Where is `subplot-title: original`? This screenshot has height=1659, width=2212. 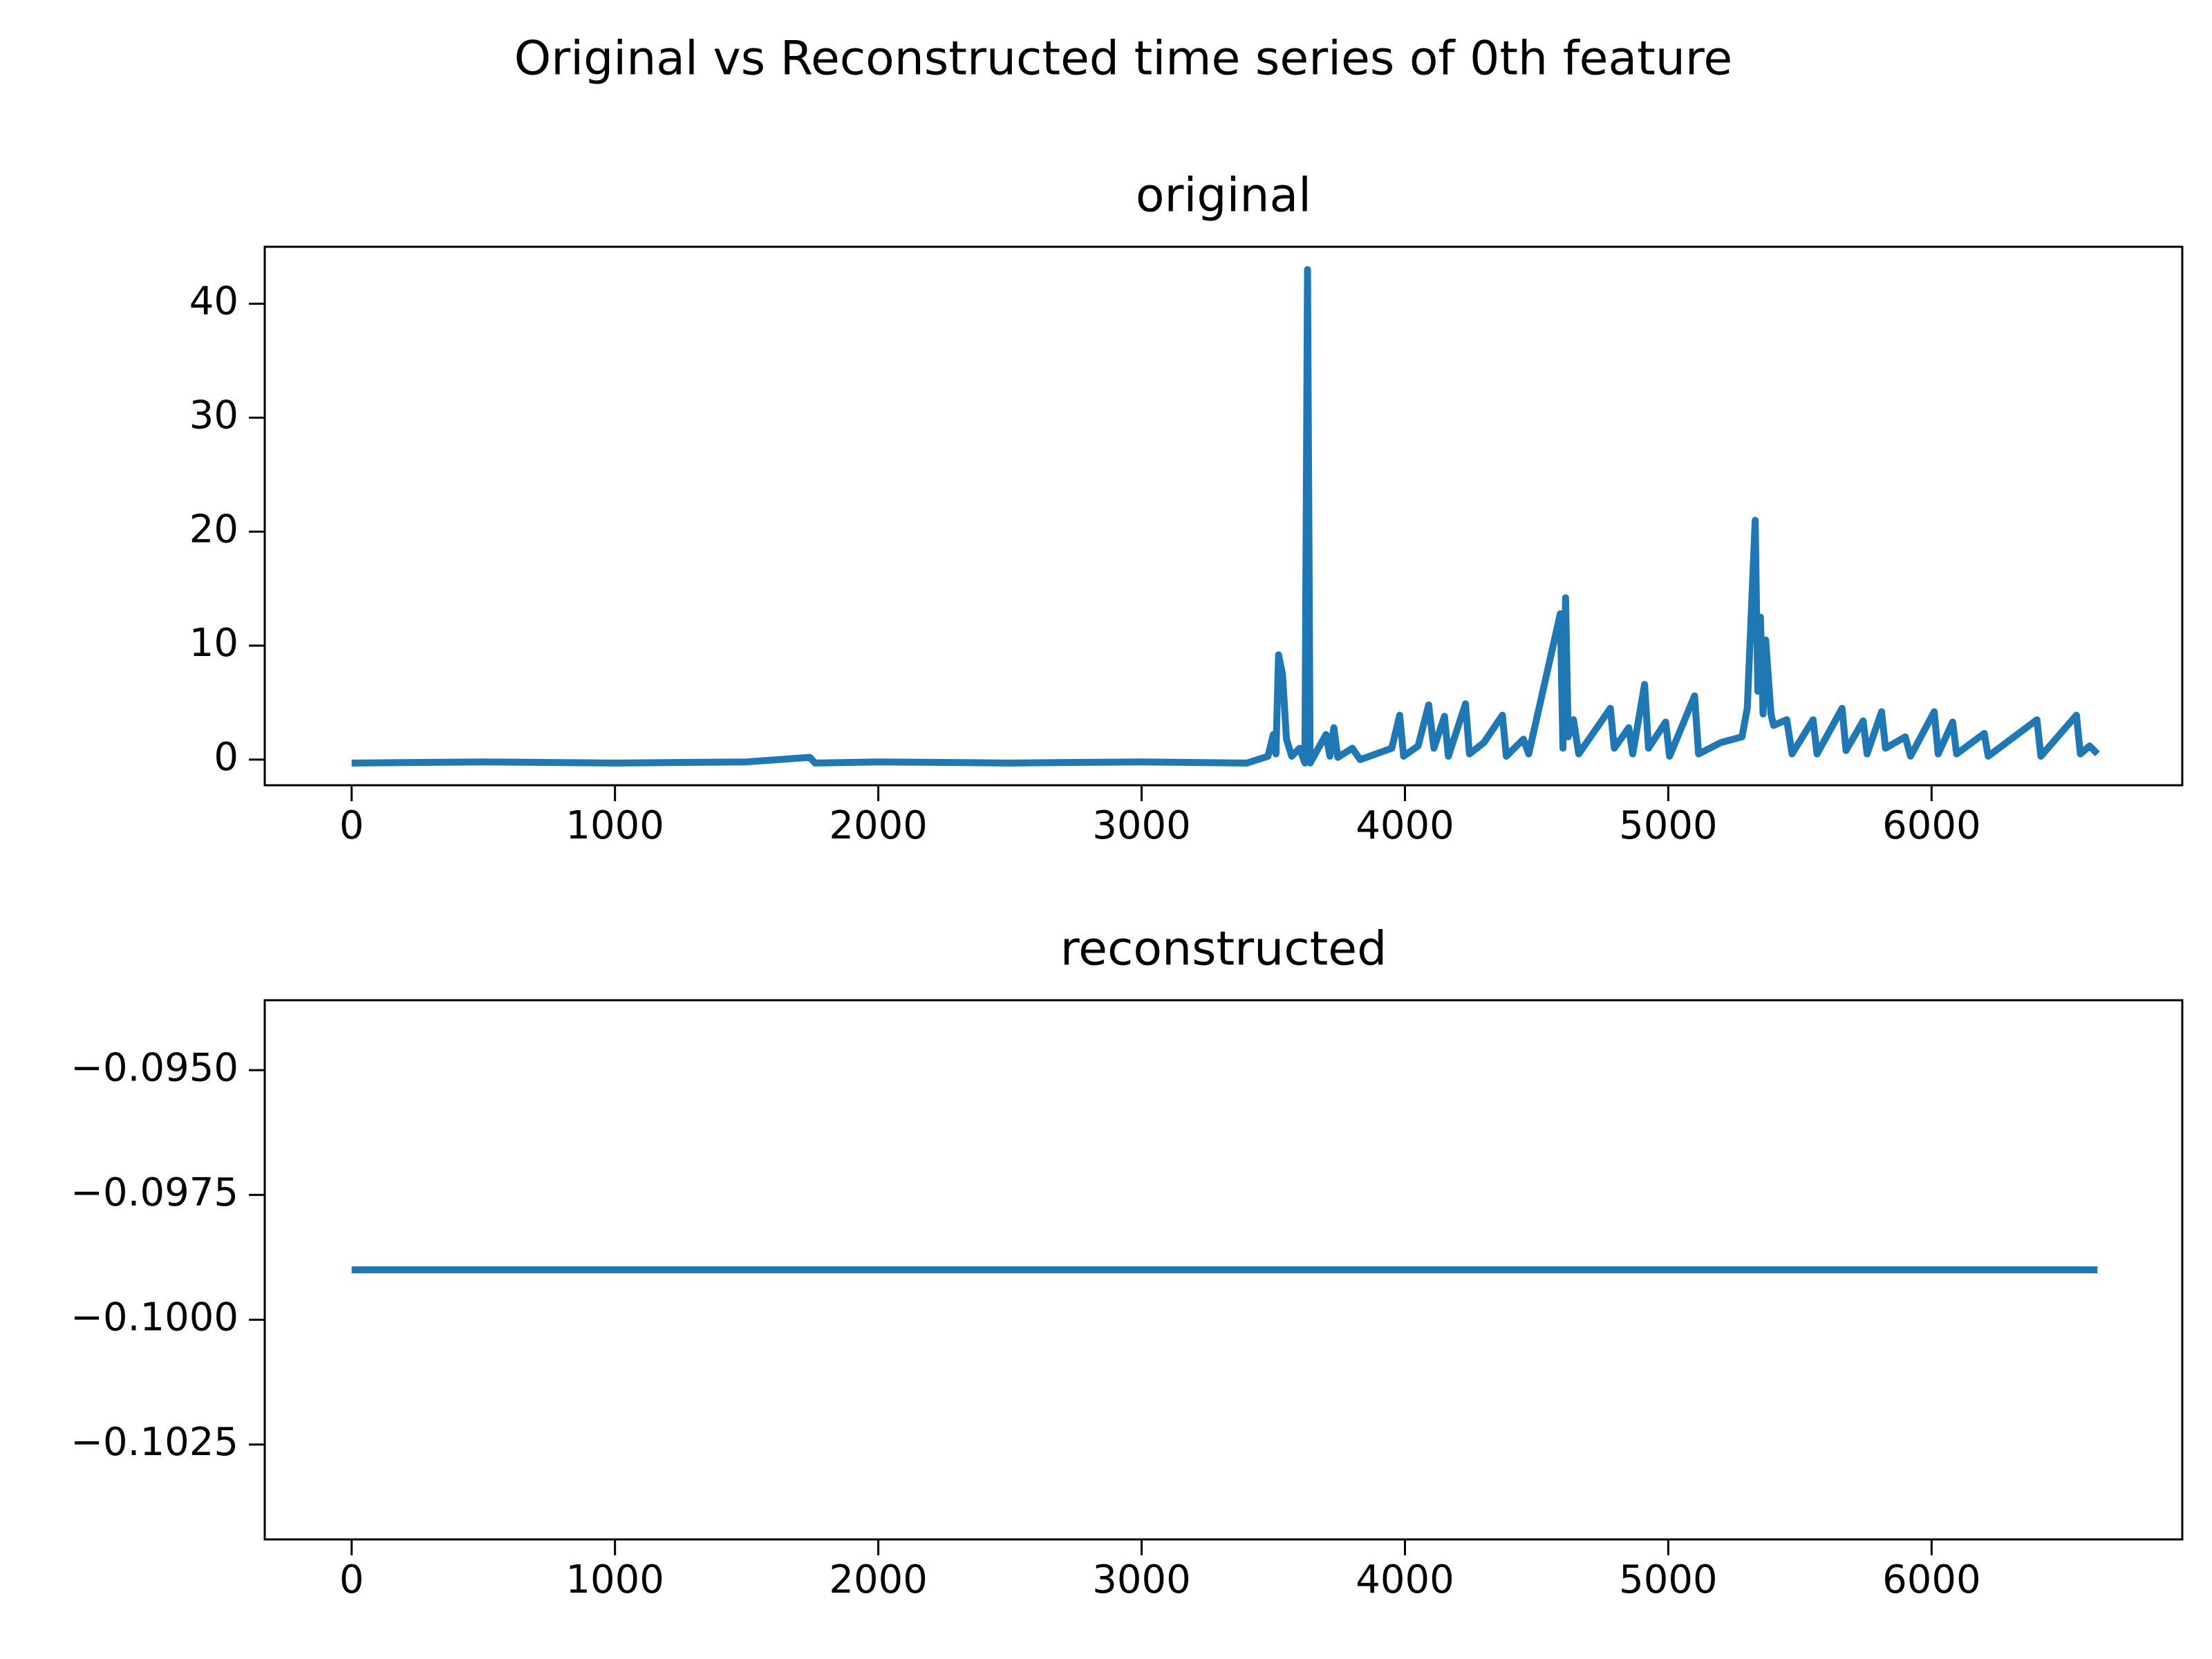
subplot-title: original is located at coordinates (1223, 196).